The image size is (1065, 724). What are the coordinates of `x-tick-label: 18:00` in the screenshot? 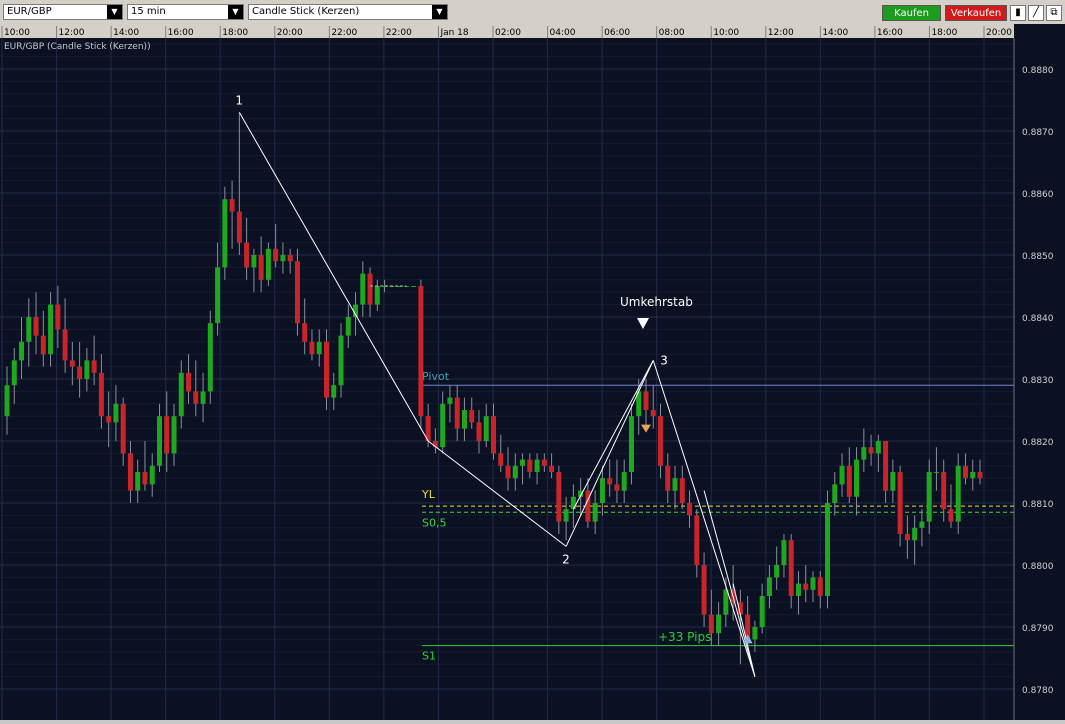 It's located at (235, 33).